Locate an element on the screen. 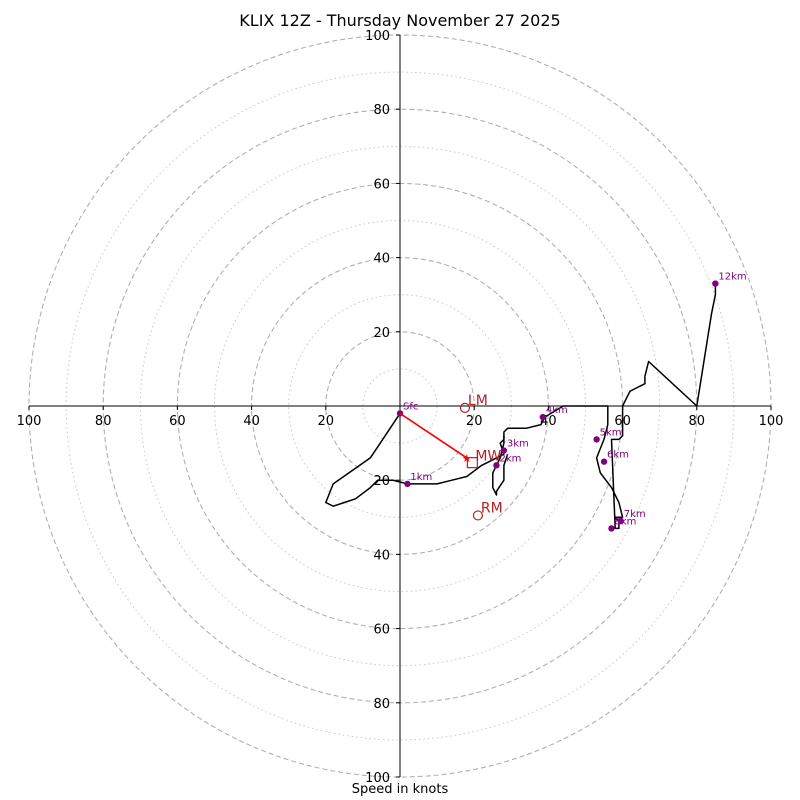 The width and height of the screenshot is (800, 800). hodograph-line is located at coordinates (500, 465).